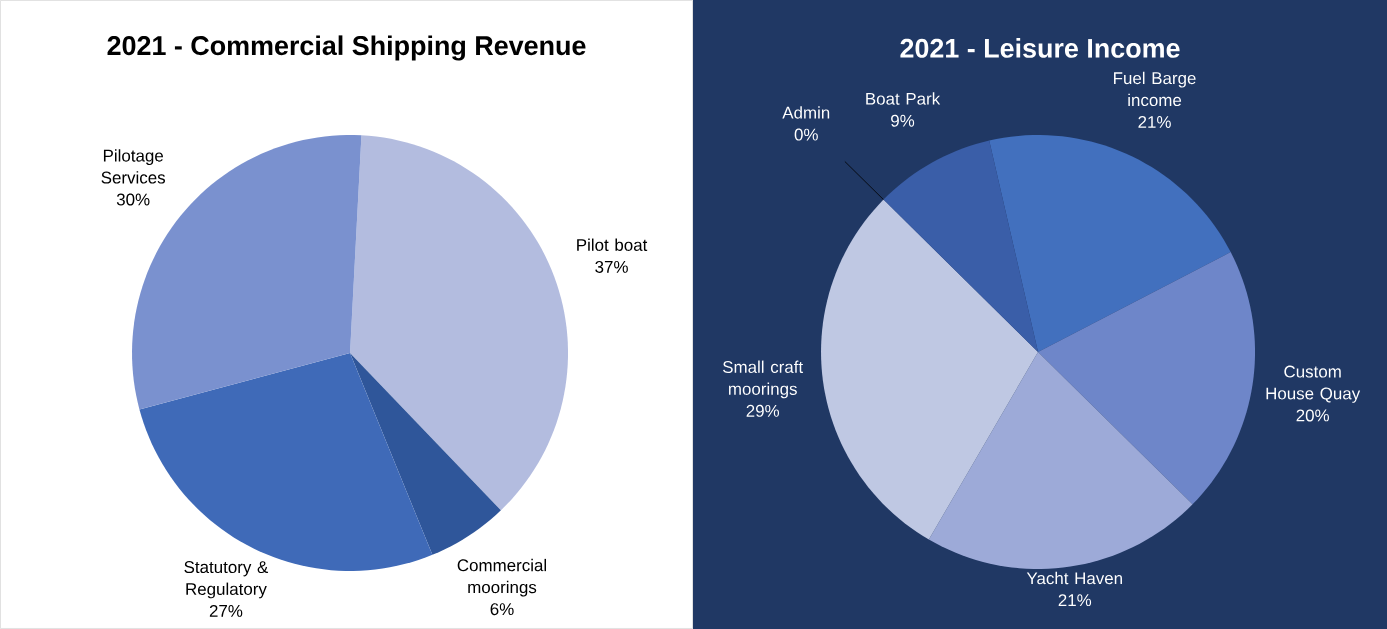 The width and height of the screenshot is (1387, 629). Describe the element at coordinates (502, 609) in the screenshot. I see `data-label: 6%` at that location.